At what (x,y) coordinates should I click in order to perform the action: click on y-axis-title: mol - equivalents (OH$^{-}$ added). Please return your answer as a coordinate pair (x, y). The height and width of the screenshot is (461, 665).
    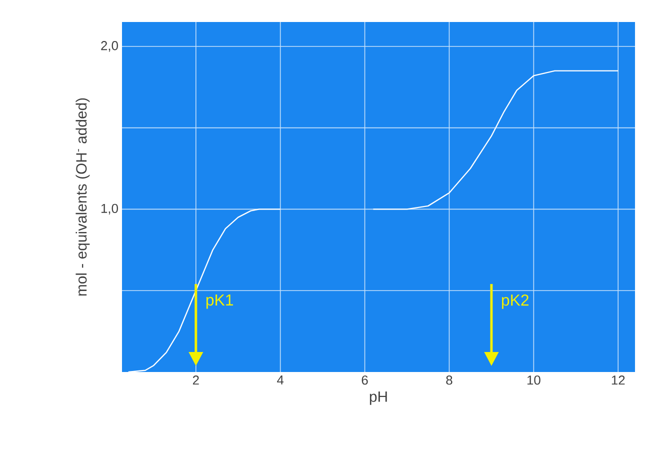
    Looking at the image, I should click on (83, 197).